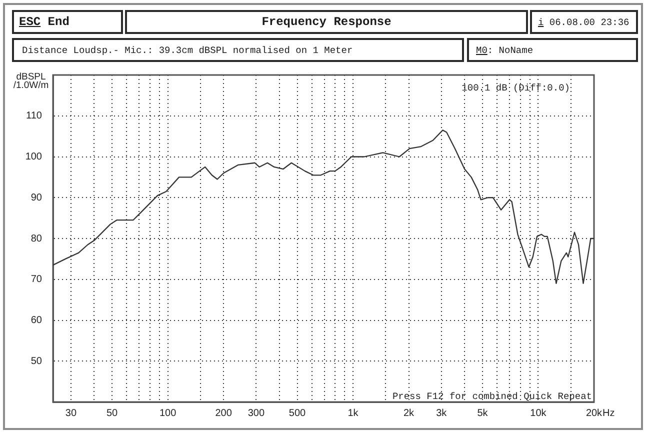 The image size is (648, 434). I want to click on x-tick-label: 2k, so click(409, 413).